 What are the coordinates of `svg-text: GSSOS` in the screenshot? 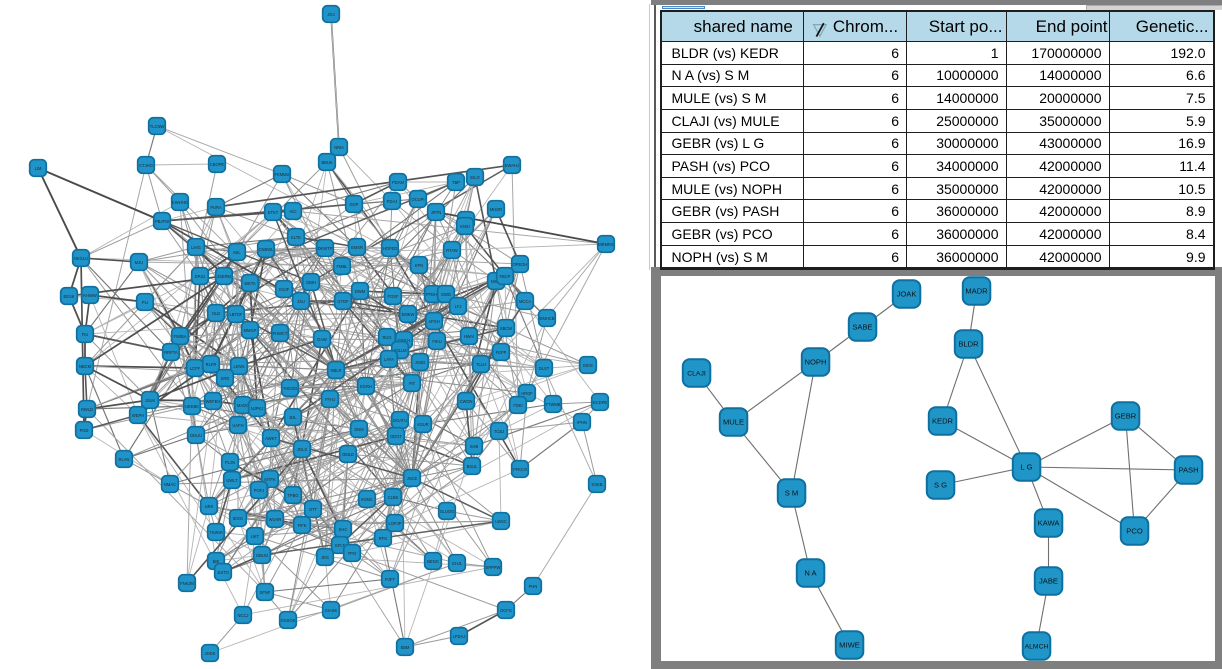 It's located at (288, 620).